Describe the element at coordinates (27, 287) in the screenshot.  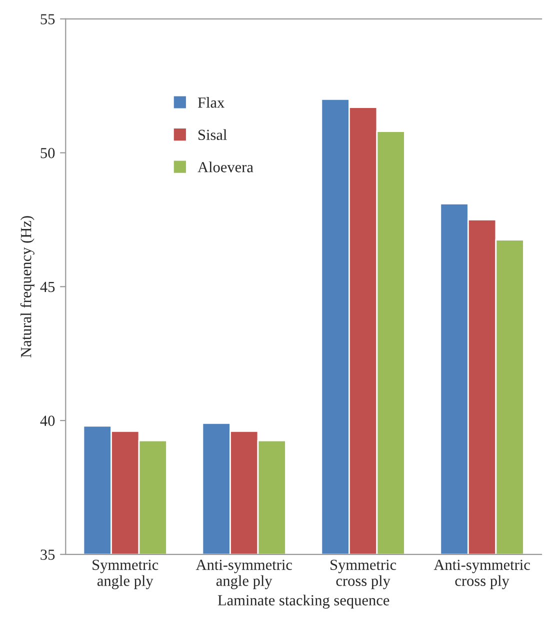
I see `y-axis-title: Natural frequency (Hz)` at that location.